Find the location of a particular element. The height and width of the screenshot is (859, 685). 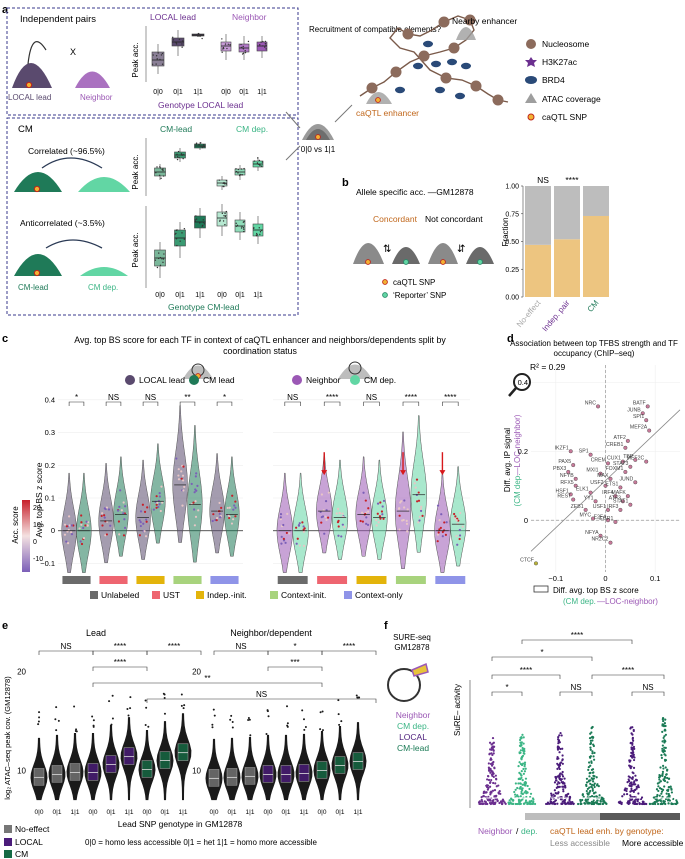

d-point-label: MEF2A is located at coordinates (639, 428).